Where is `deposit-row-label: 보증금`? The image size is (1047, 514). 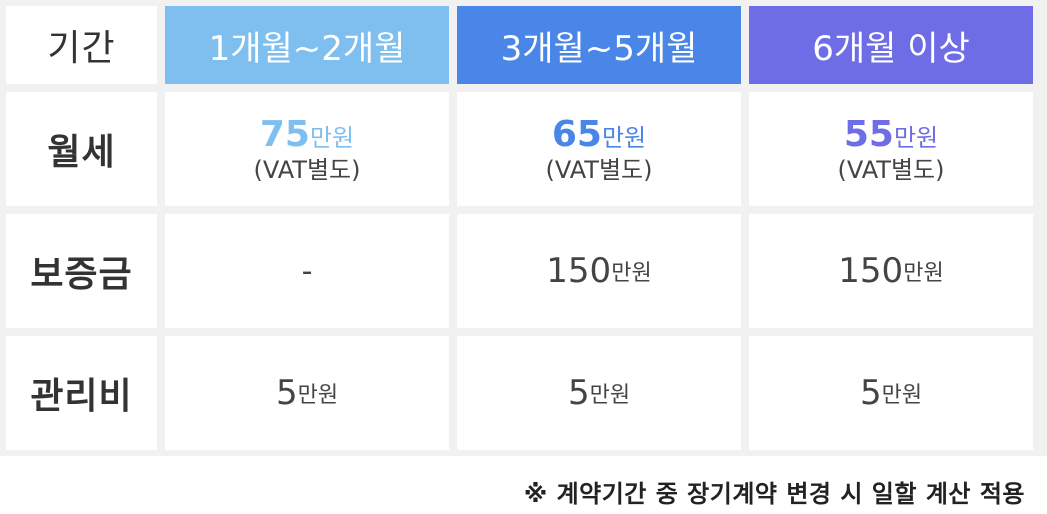
deposit-row-label: 보증금 is located at coordinates (81, 271).